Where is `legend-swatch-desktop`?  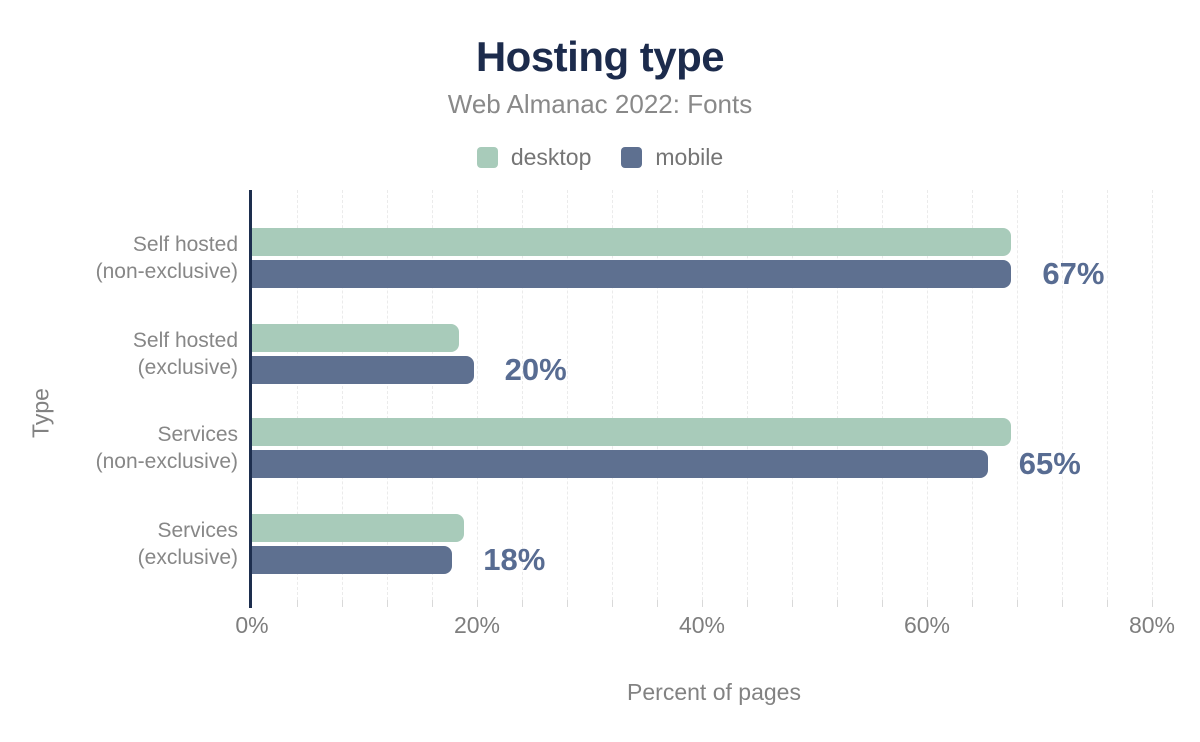 legend-swatch-desktop is located at coordinates (487, 157).